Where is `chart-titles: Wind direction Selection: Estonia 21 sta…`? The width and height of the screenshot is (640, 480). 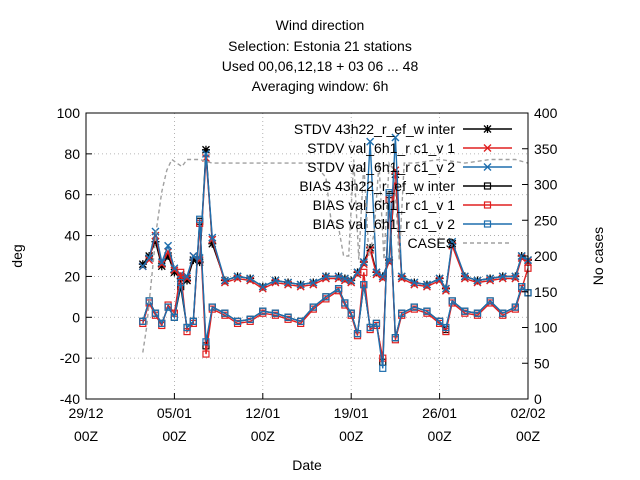
chart-titles: Wind direction Selection: Estonia 21 sta… is located at coordinates (320, 55).